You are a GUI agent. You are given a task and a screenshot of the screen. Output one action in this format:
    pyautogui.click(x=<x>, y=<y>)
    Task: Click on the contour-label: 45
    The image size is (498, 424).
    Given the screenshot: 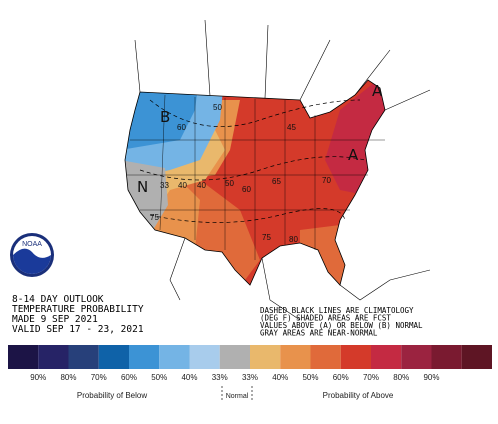 What is the action you would take?
    pyautogui.click(x=291, y=127)
    